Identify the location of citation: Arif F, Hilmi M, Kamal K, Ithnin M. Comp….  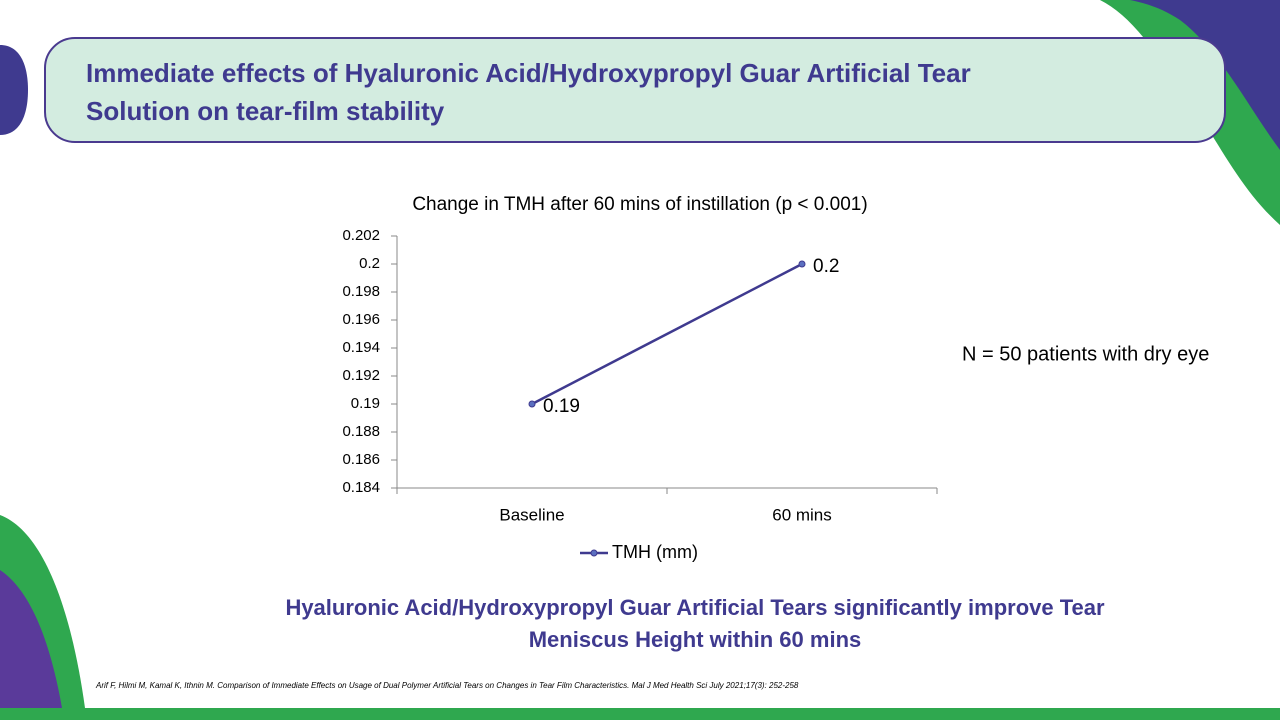
(447, 685).